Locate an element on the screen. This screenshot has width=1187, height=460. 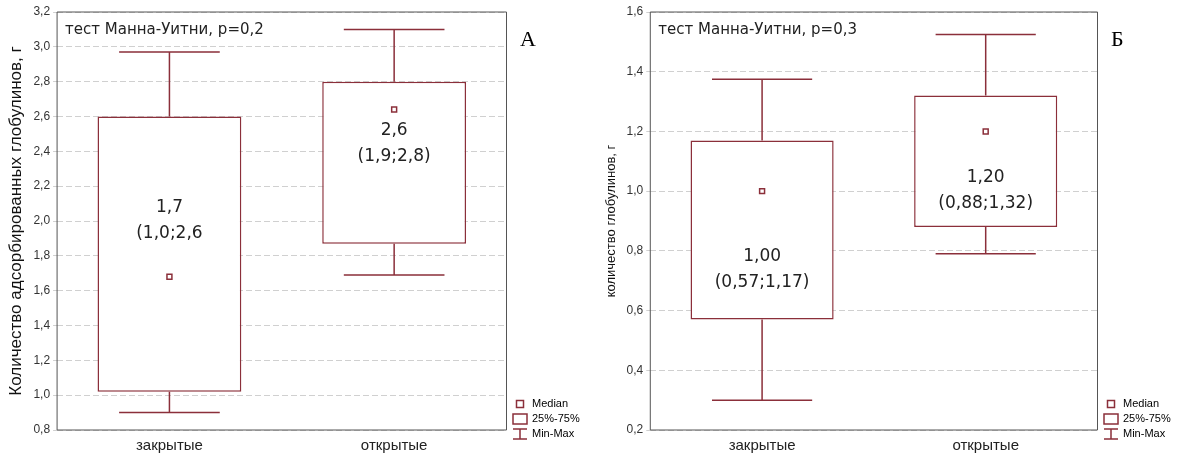
y-tick-label: 2,0 is located at coordinates (42, 220).